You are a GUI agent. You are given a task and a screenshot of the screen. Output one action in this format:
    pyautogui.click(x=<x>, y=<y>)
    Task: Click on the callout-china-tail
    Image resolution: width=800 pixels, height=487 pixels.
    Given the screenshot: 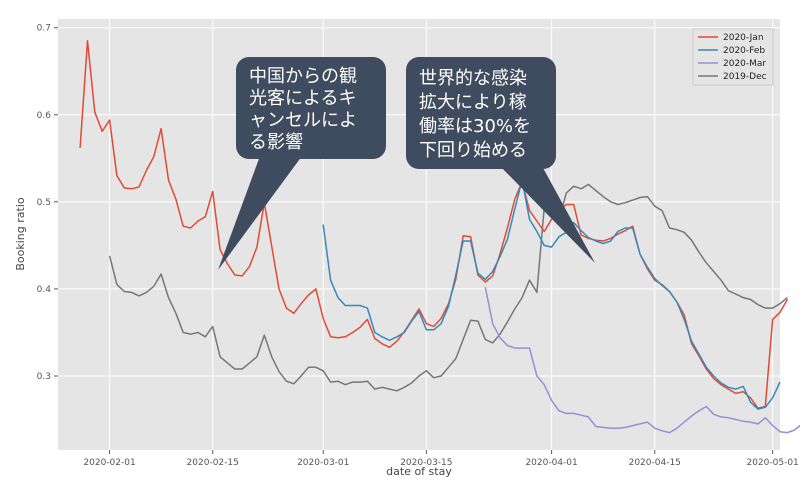 What is the action you would take?
    pyautogui.click(x=260, y=213)
    